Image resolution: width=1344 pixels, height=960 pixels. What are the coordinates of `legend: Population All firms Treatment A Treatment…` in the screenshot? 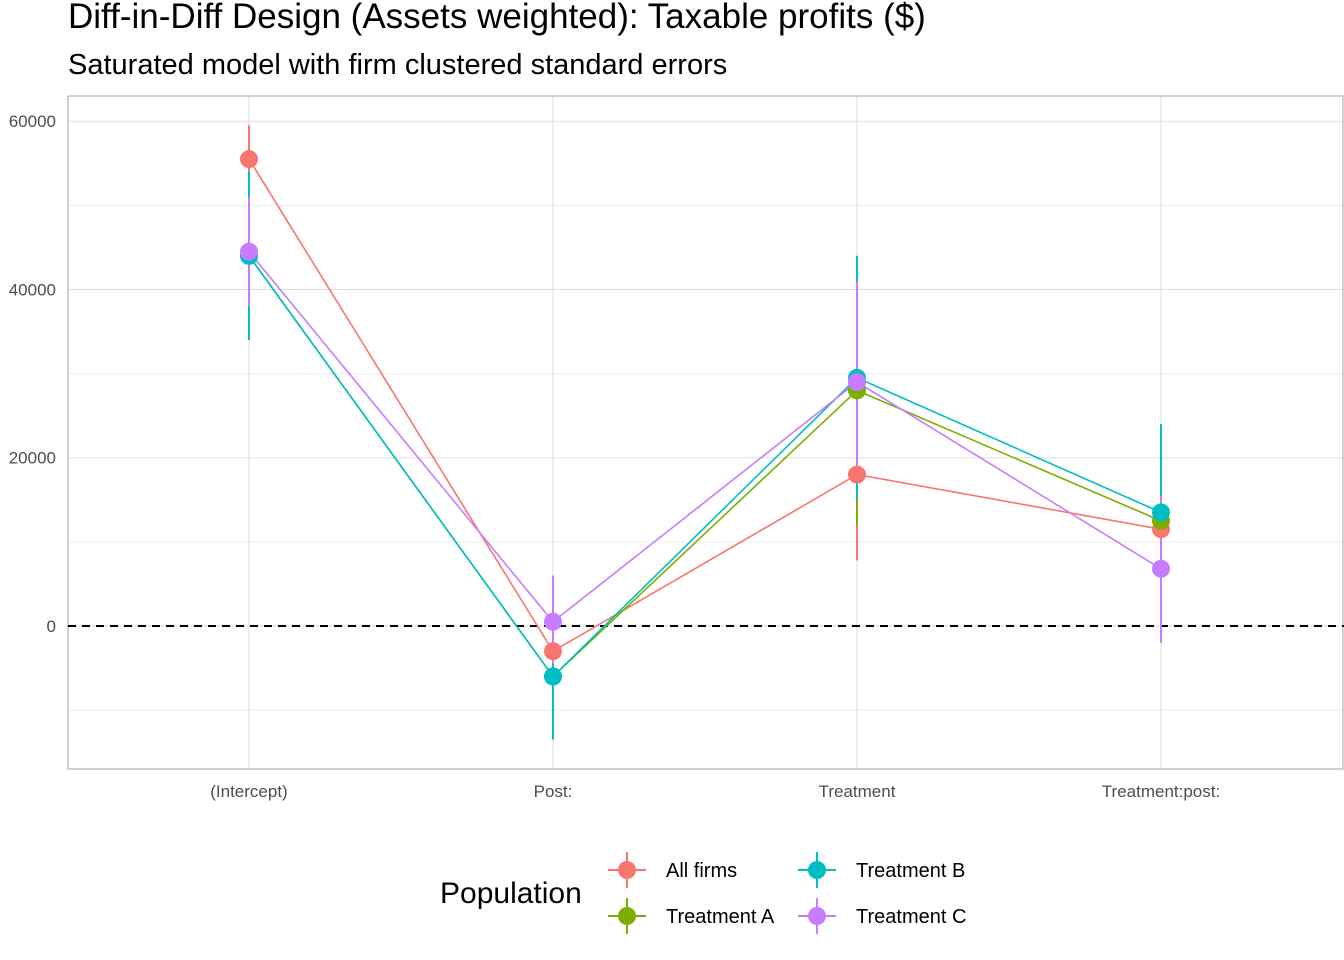 It's located at (703, 893).